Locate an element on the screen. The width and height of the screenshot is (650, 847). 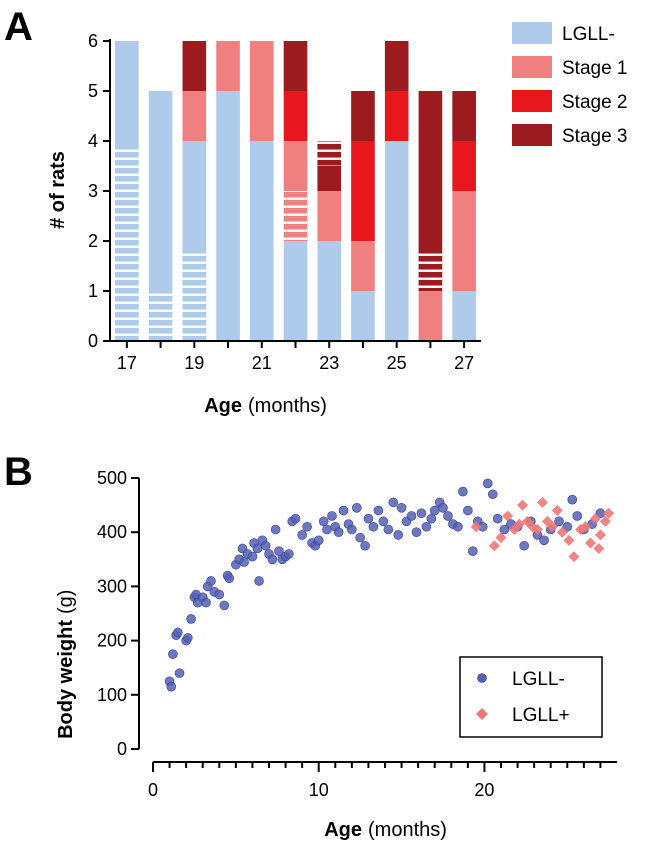
panel-a-y-tick-label-3: 3 is located at coordinates (93, 191).